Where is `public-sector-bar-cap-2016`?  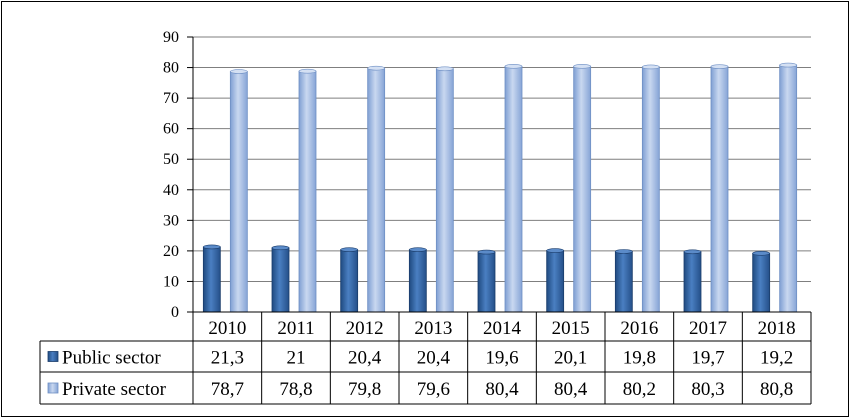
public-sector-bar-cap-2016 is located at coordinates (624, 251).